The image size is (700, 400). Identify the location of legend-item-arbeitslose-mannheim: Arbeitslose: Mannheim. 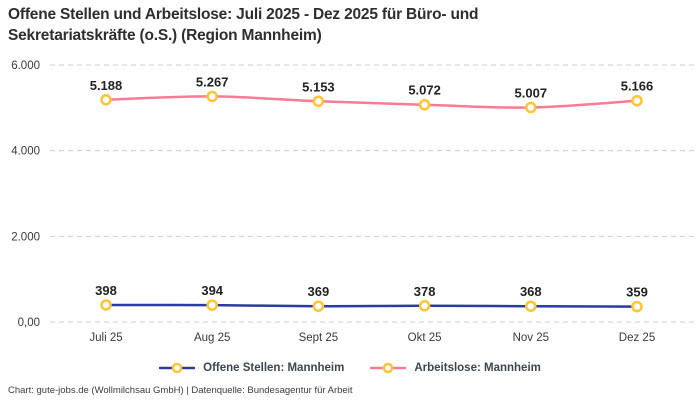
(455, 368).